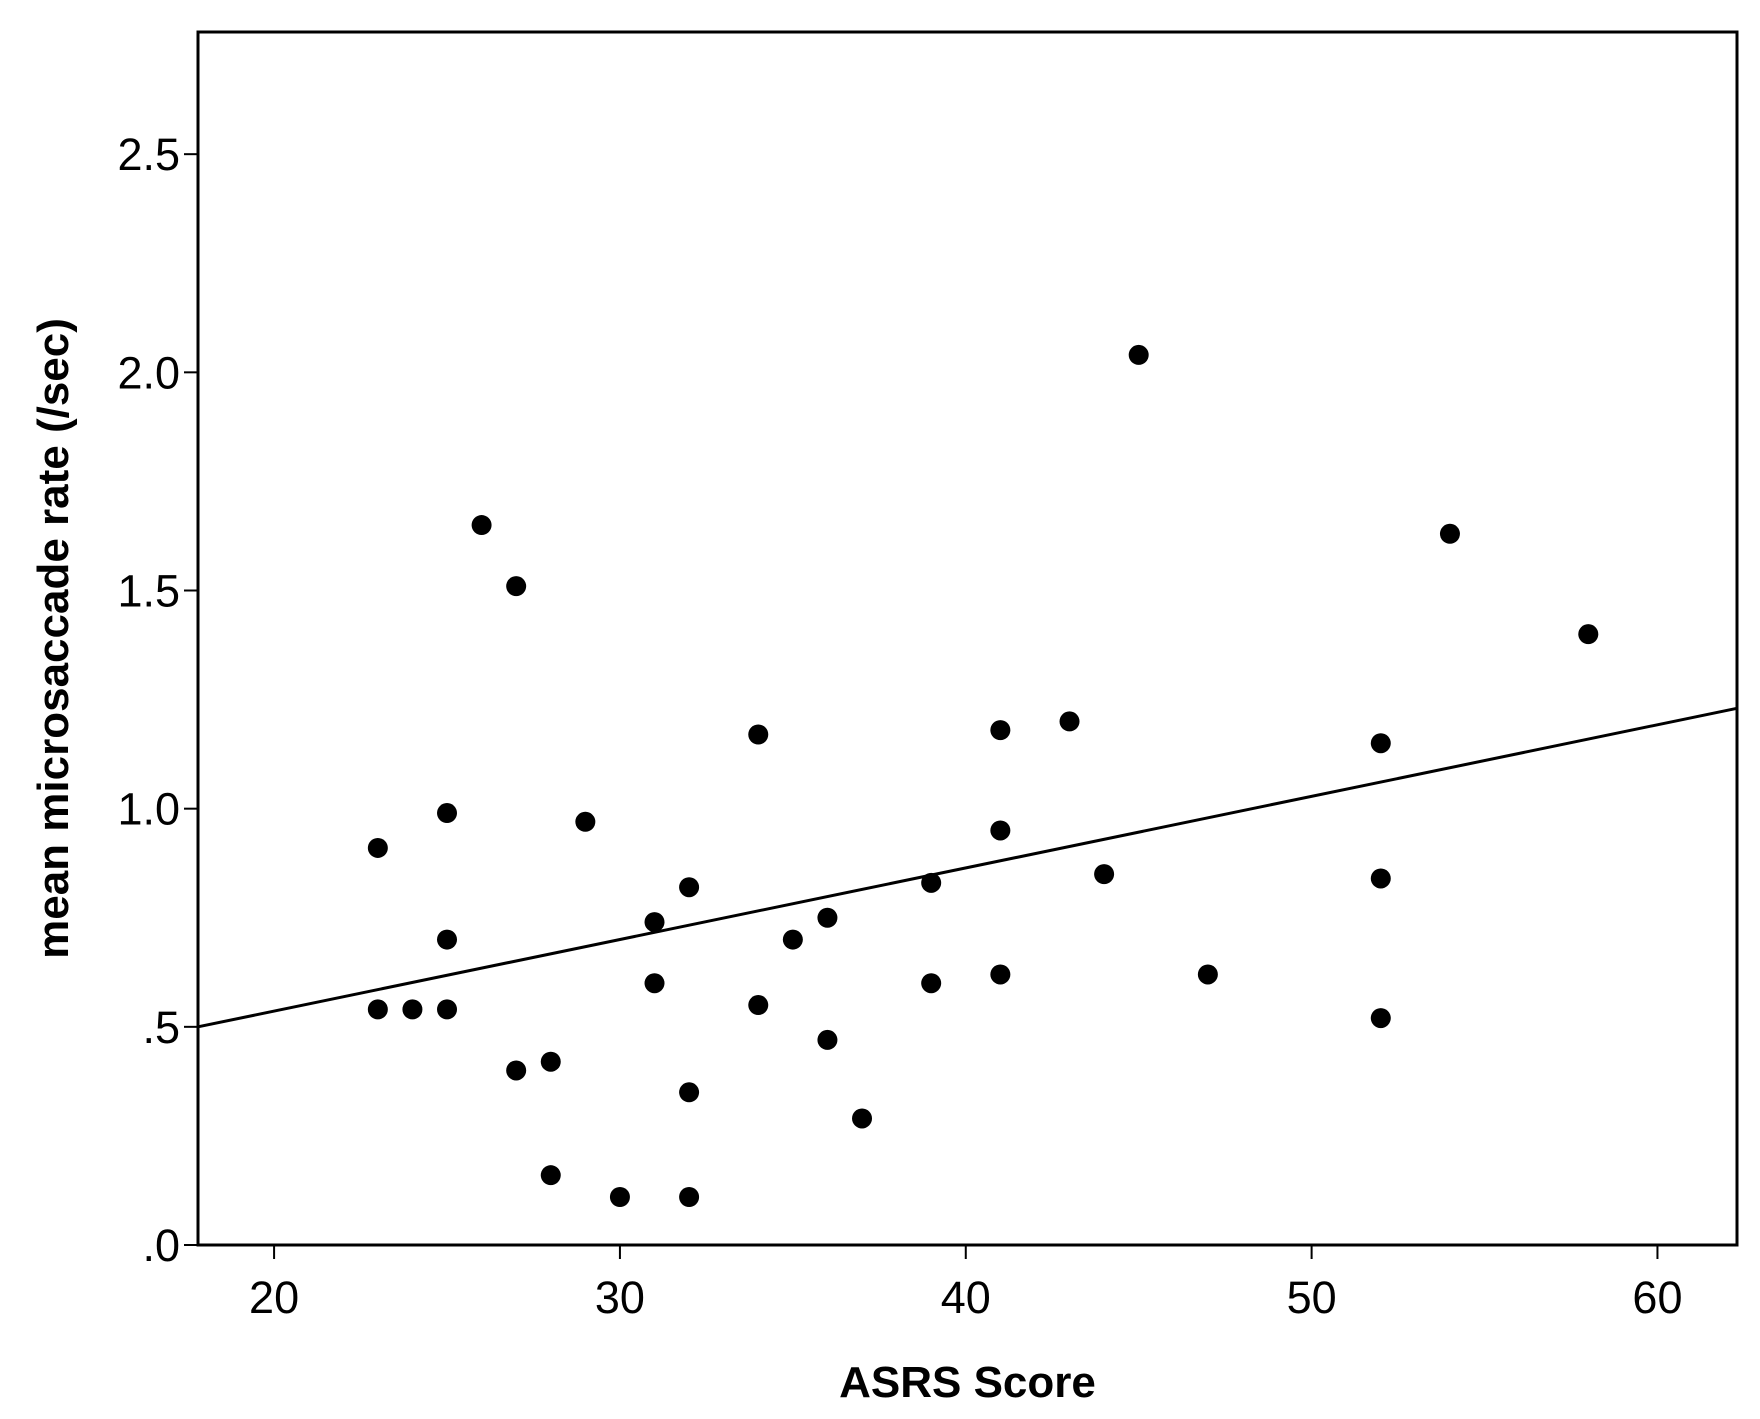 Image resolution: width=1760 pixels, height=1419 pixels. I want to click on y-tick-label: 1.5, so click(148, 591).